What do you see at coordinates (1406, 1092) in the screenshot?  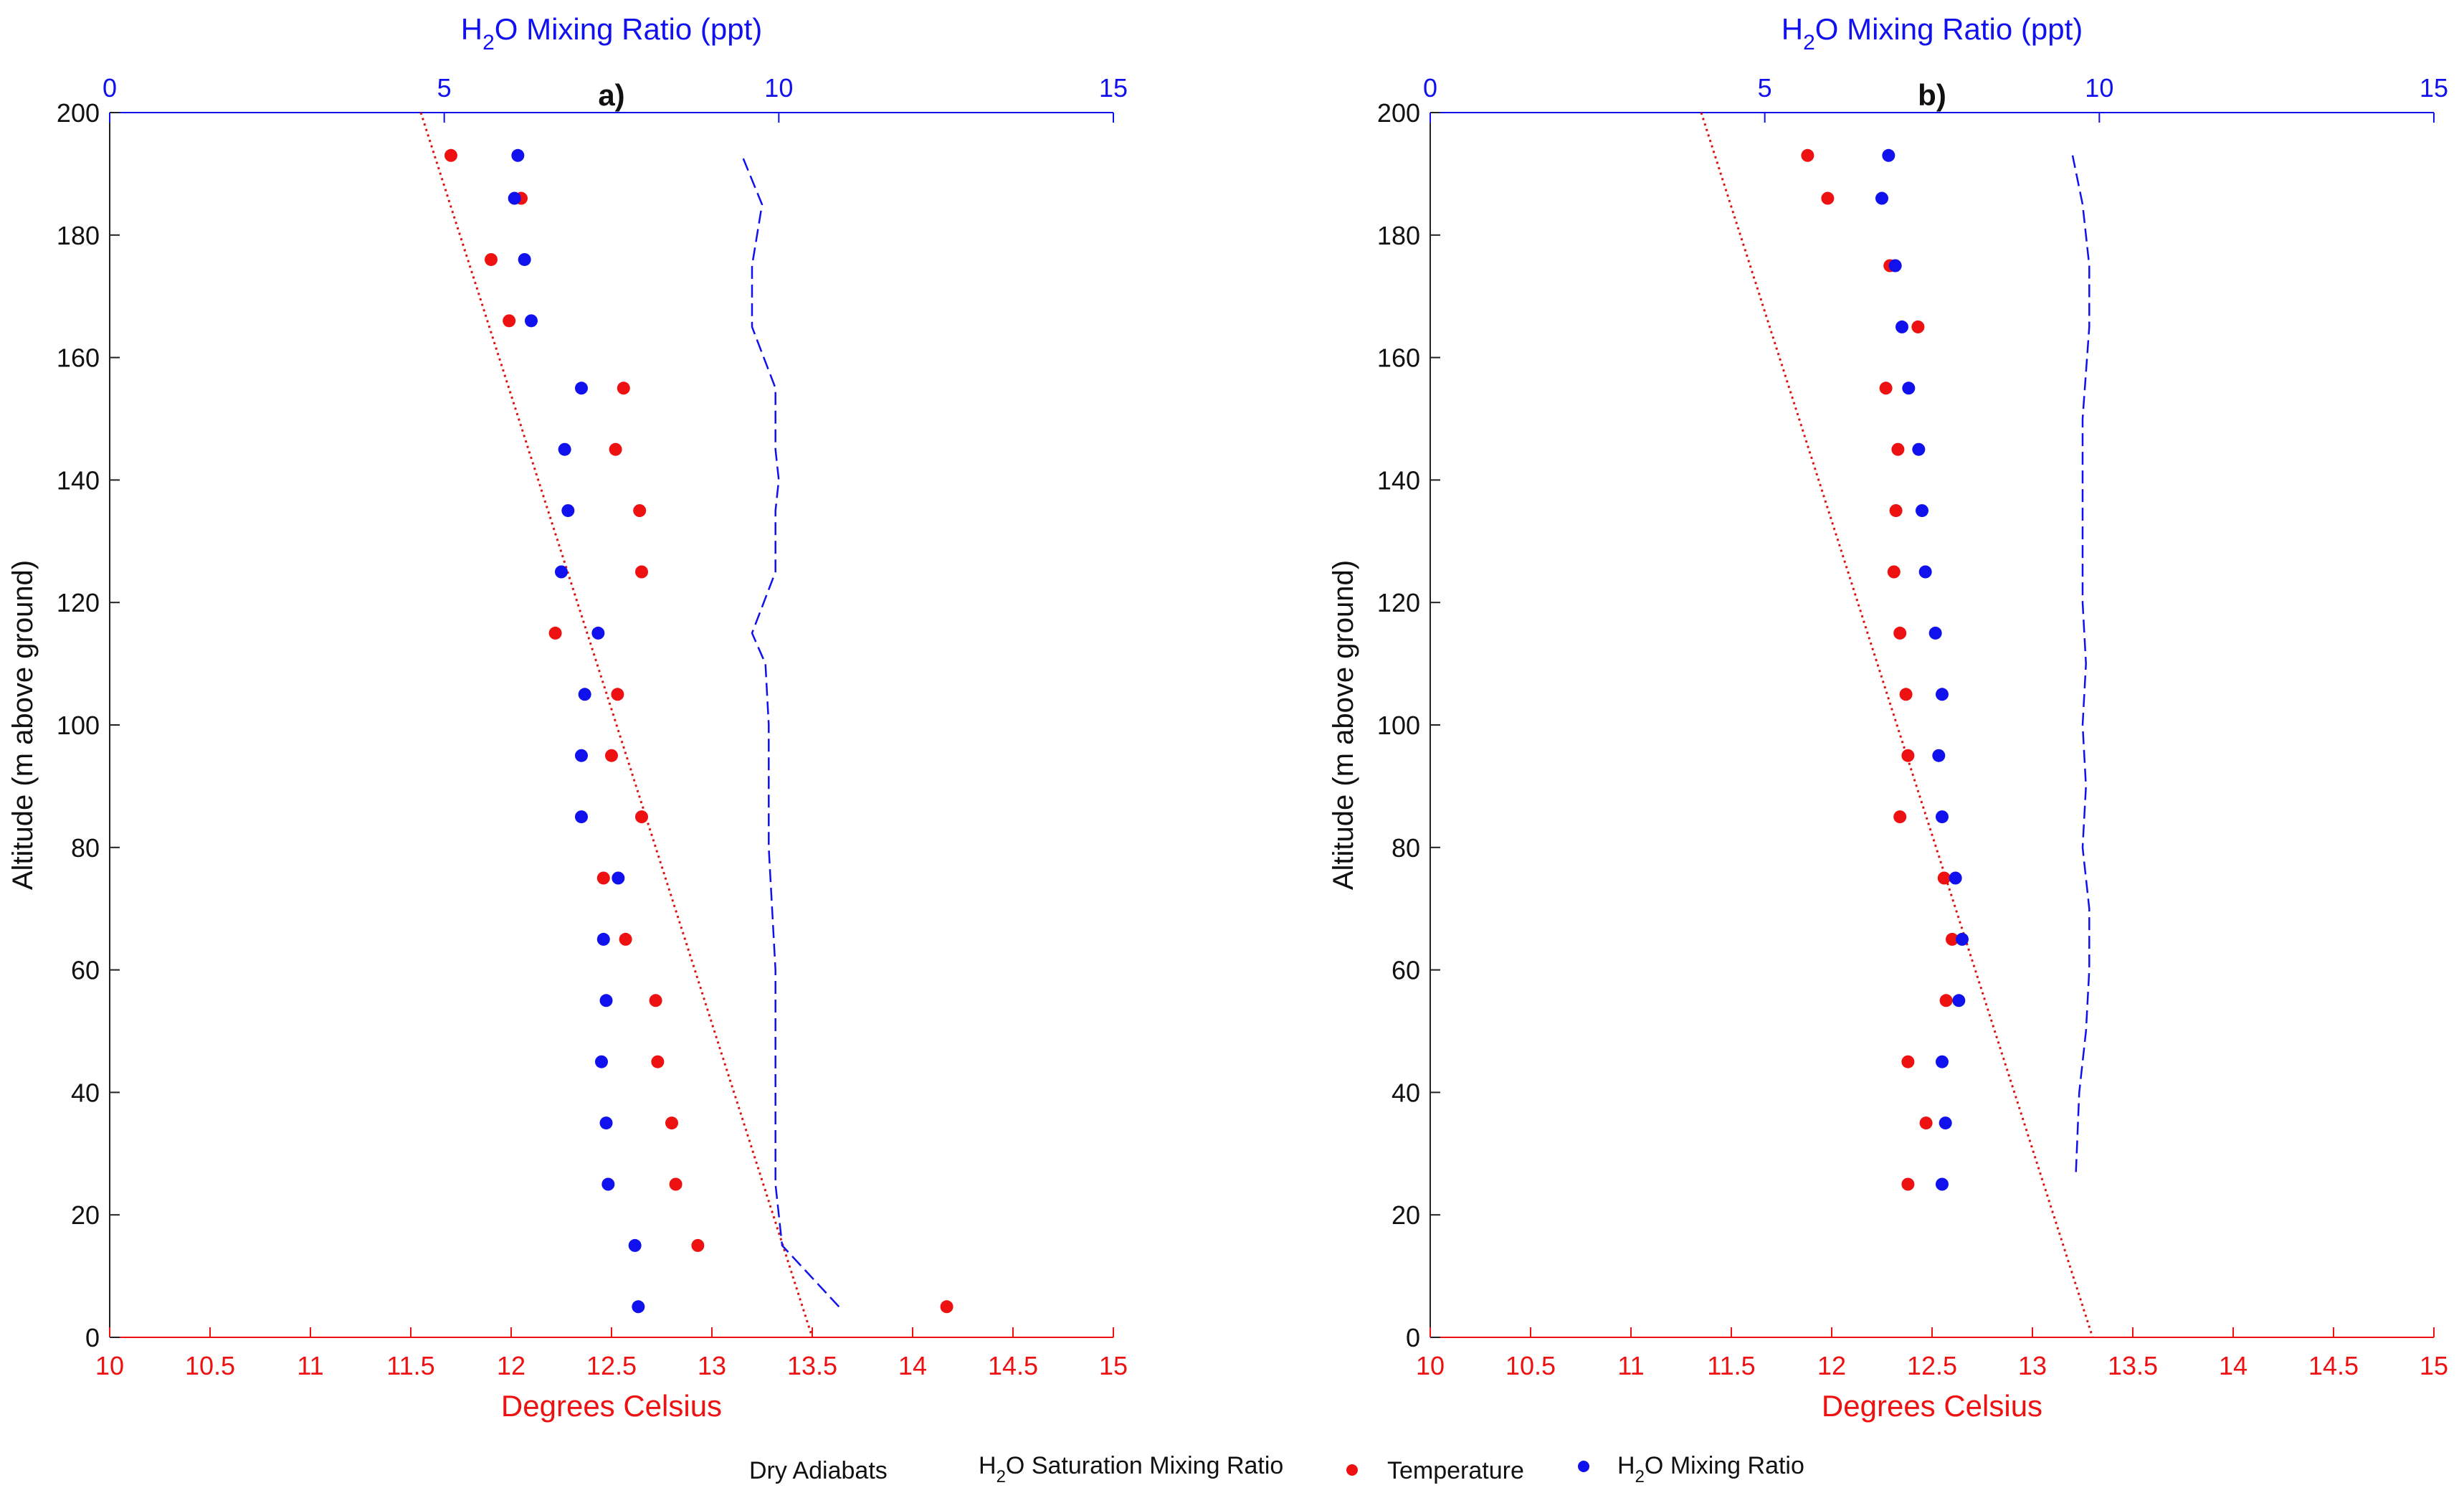 I see `panel-b-y-tick-label: 40` at bounding box center [1406, 1092].